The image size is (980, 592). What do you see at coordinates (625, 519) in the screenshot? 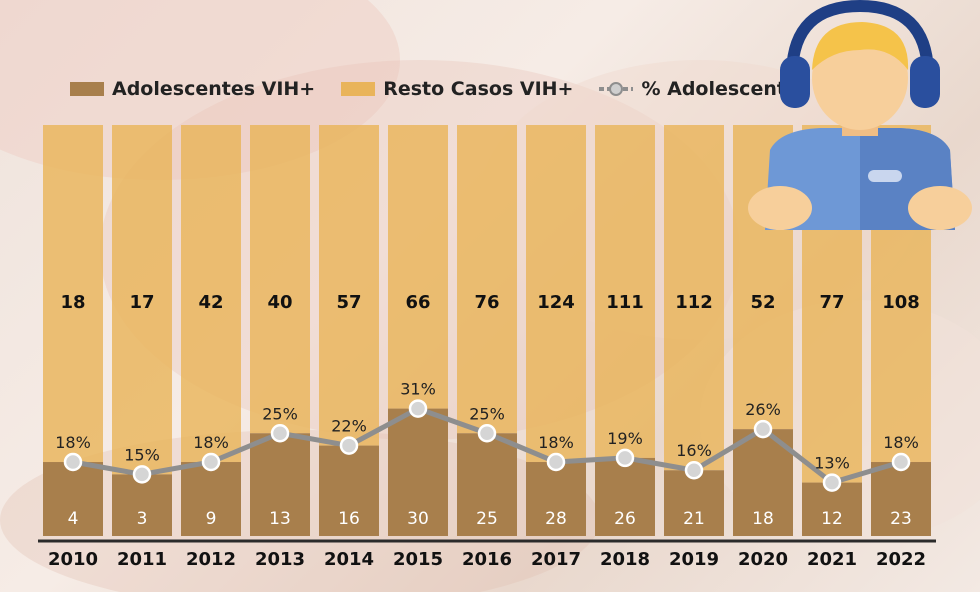
I see `label-adolescentes-2018: 26` at bounding box center [625, 519].